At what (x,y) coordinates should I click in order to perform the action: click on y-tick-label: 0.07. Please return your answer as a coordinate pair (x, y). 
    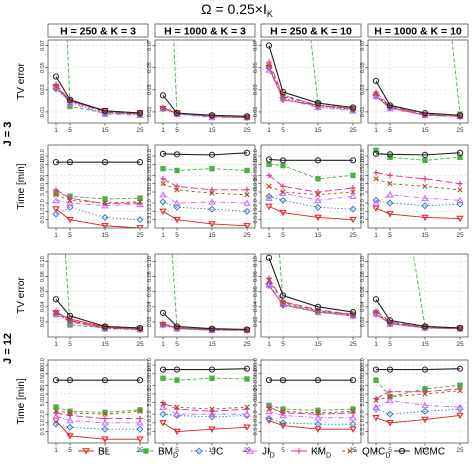
    Looking at the image, I should click on (363, 45).